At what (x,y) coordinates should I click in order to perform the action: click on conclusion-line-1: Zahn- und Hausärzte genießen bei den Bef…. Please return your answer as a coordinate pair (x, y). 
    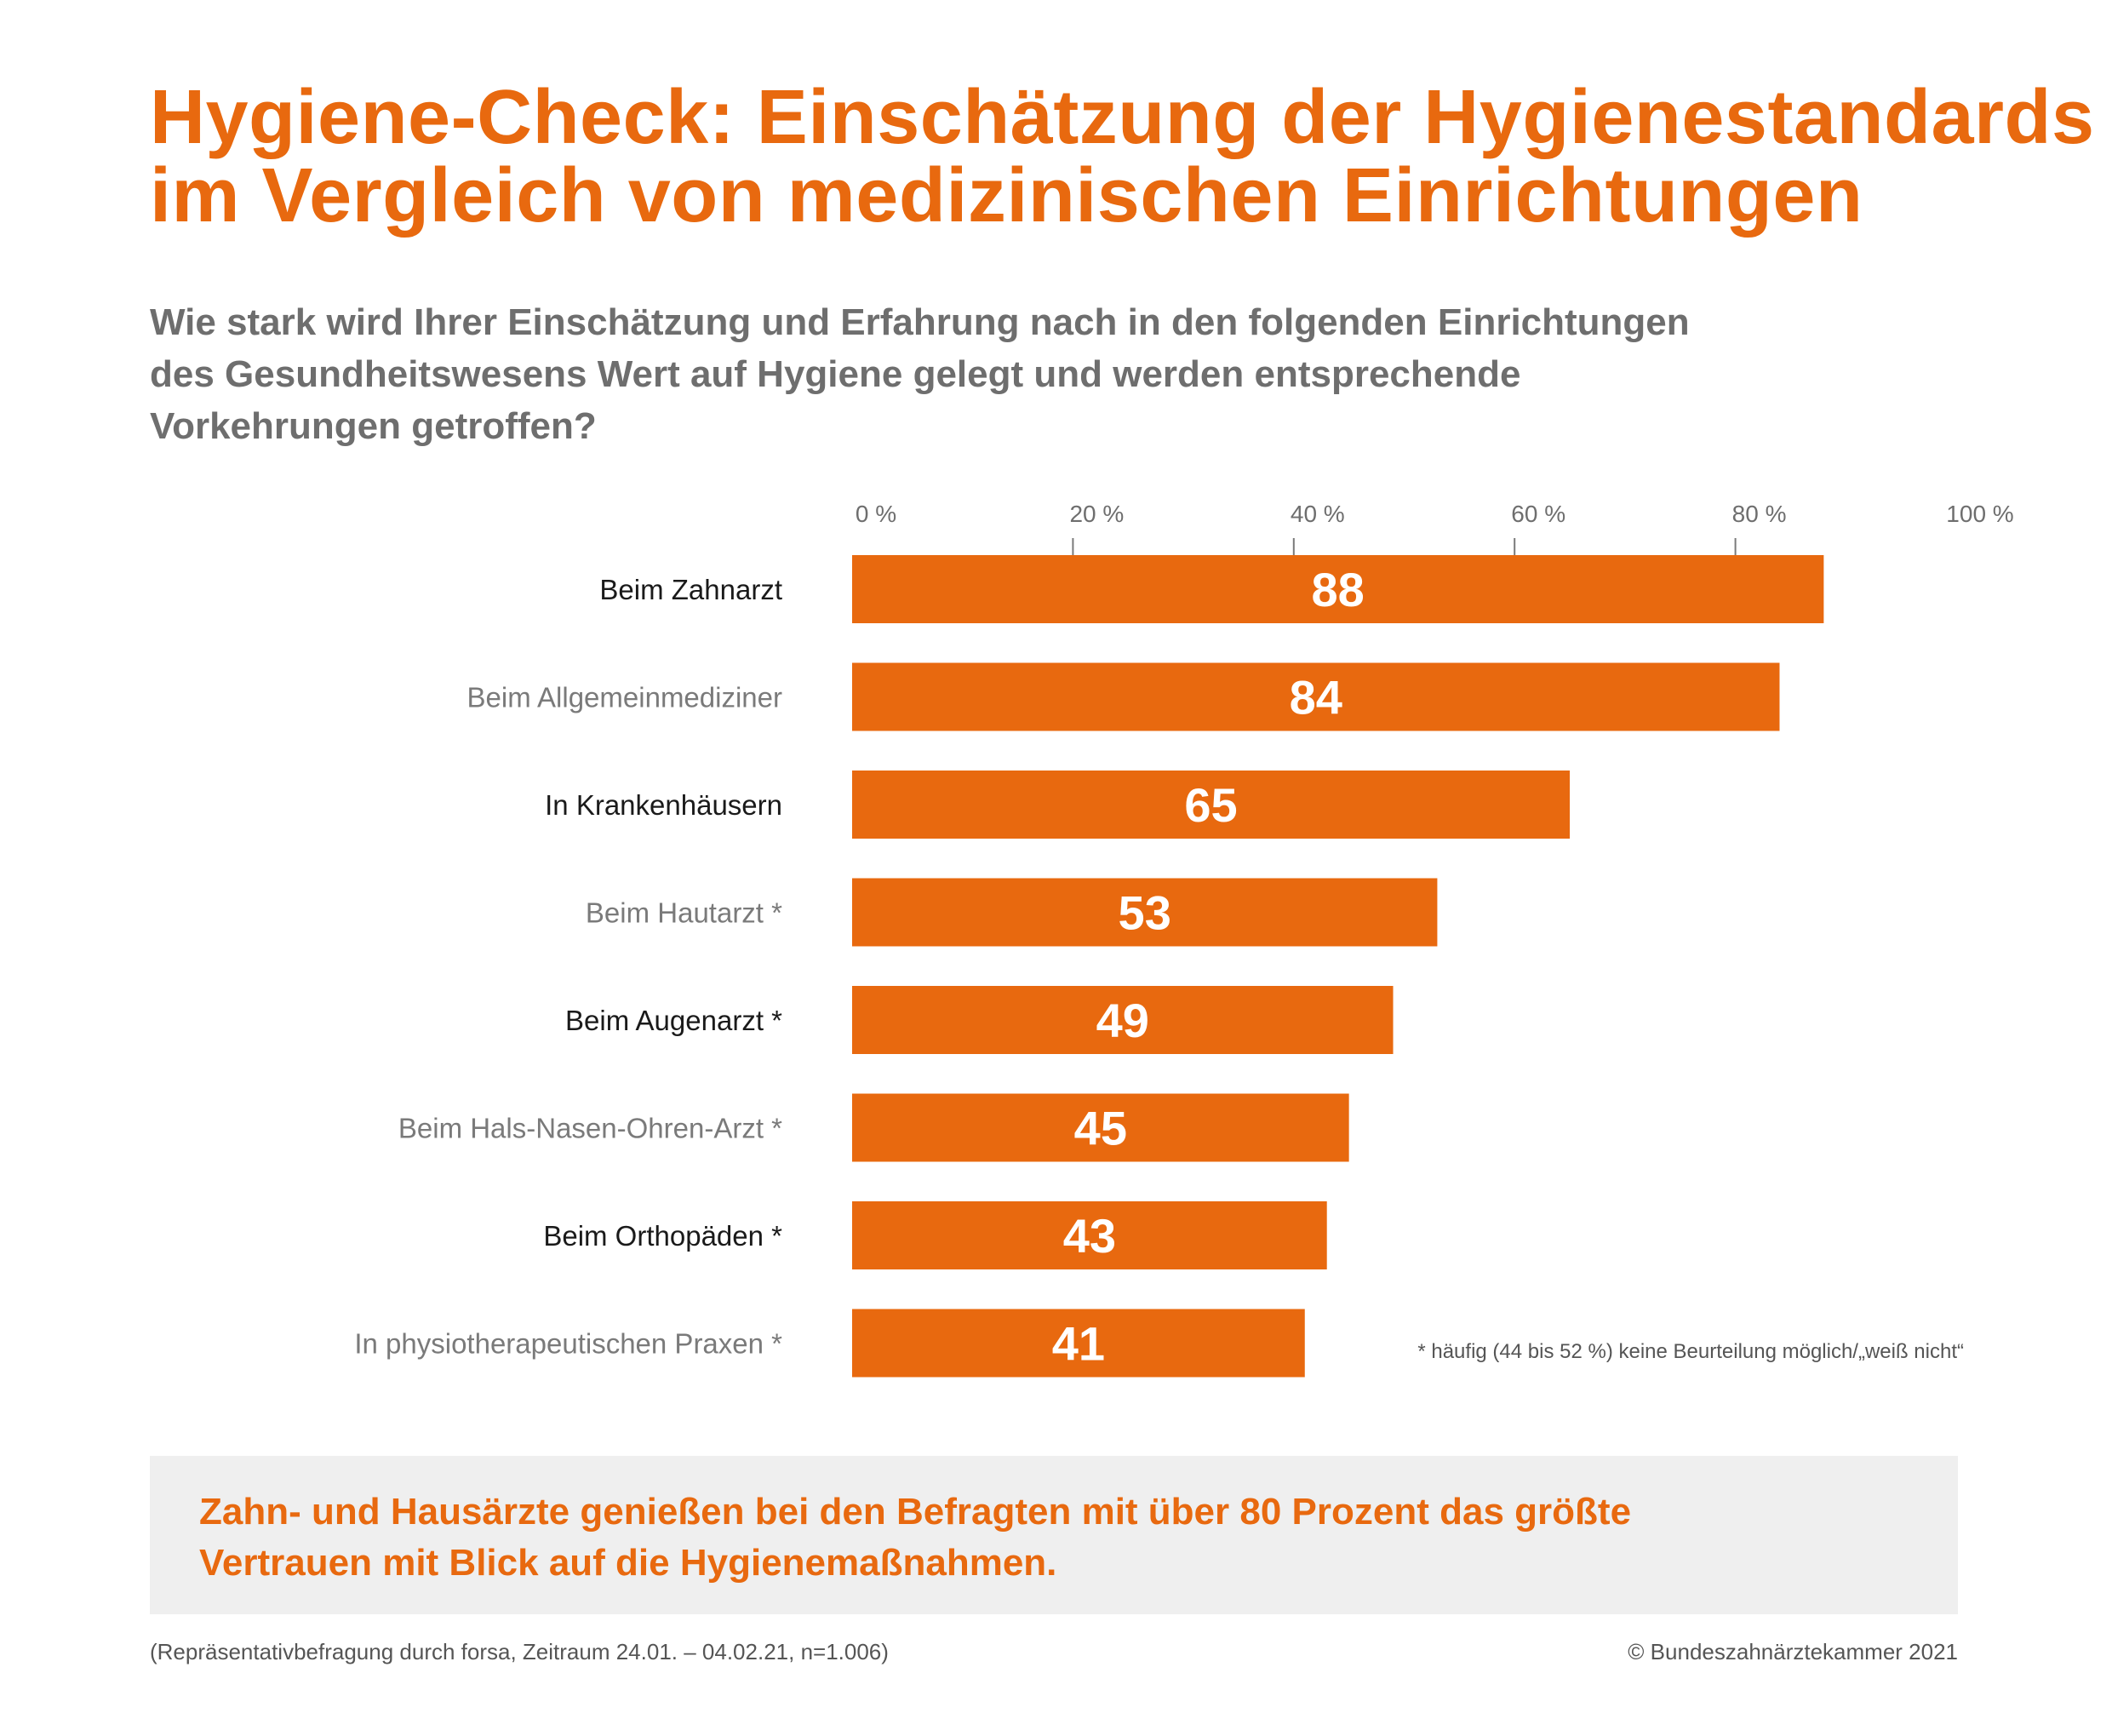
    Looking at the image, I should click on (915, 1512).